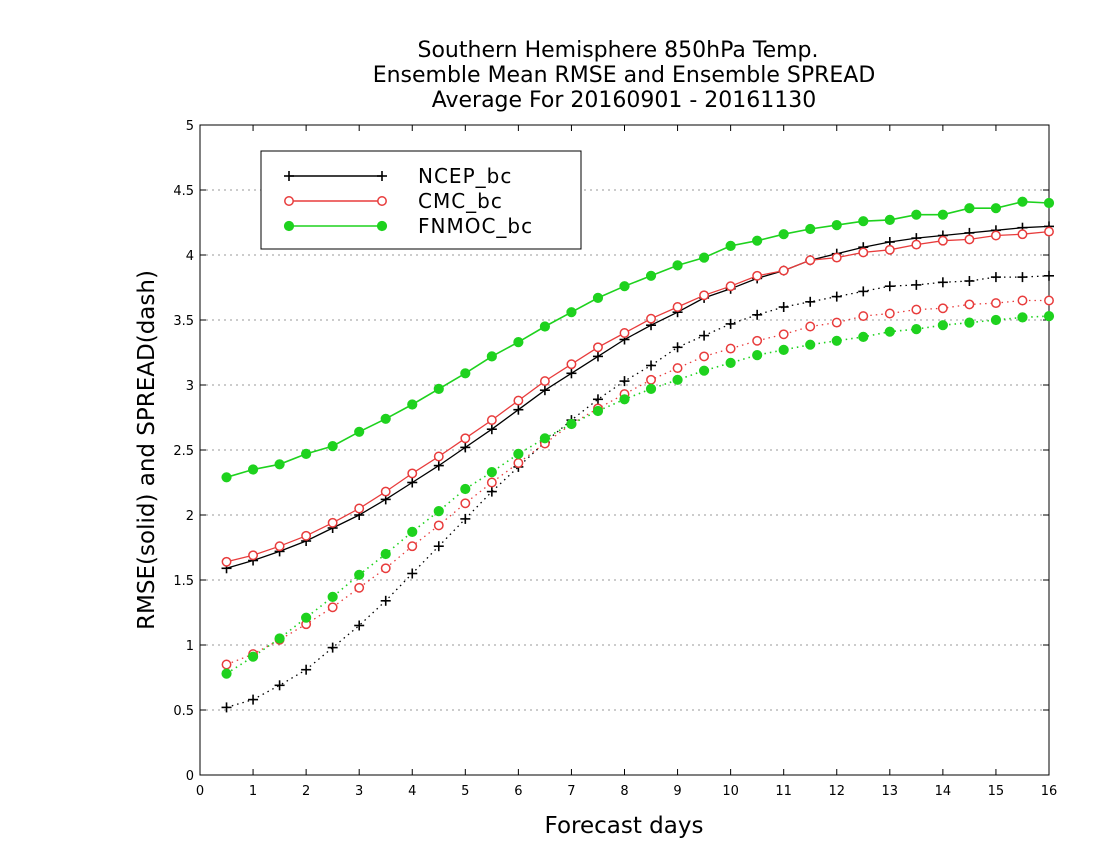  What do you see at coordinates (183, 191) in the screenshot?
I see `y-tick-label: 4.5` at bounding box center [183, 191].